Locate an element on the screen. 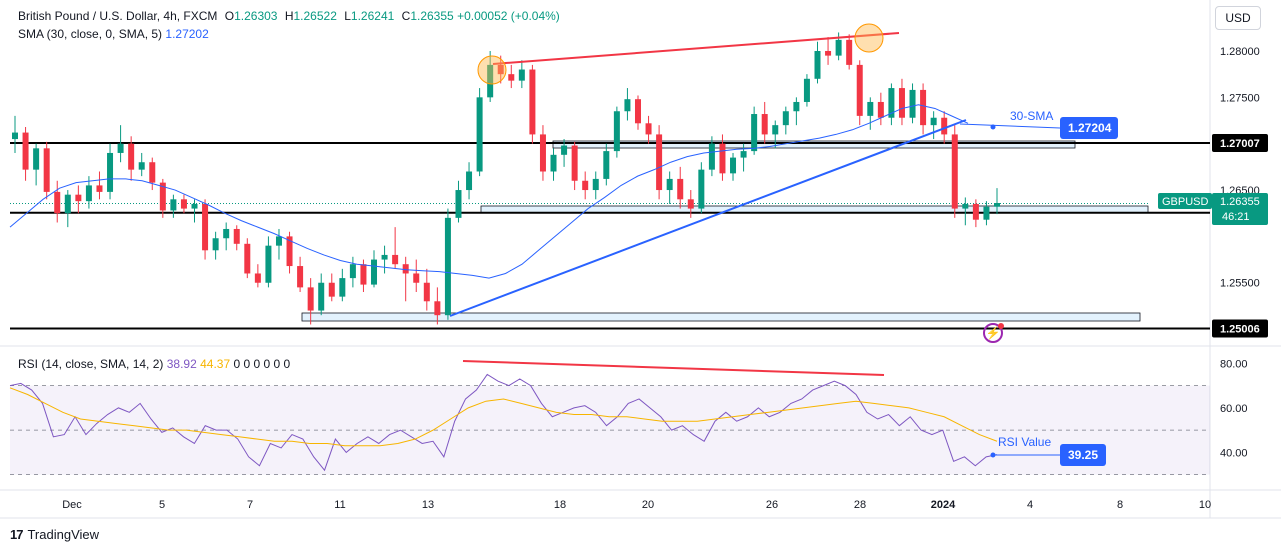 The width and height of the screenshot is (1281, 553). time-tick-label: 10 is located at coordinates (1205, 505).